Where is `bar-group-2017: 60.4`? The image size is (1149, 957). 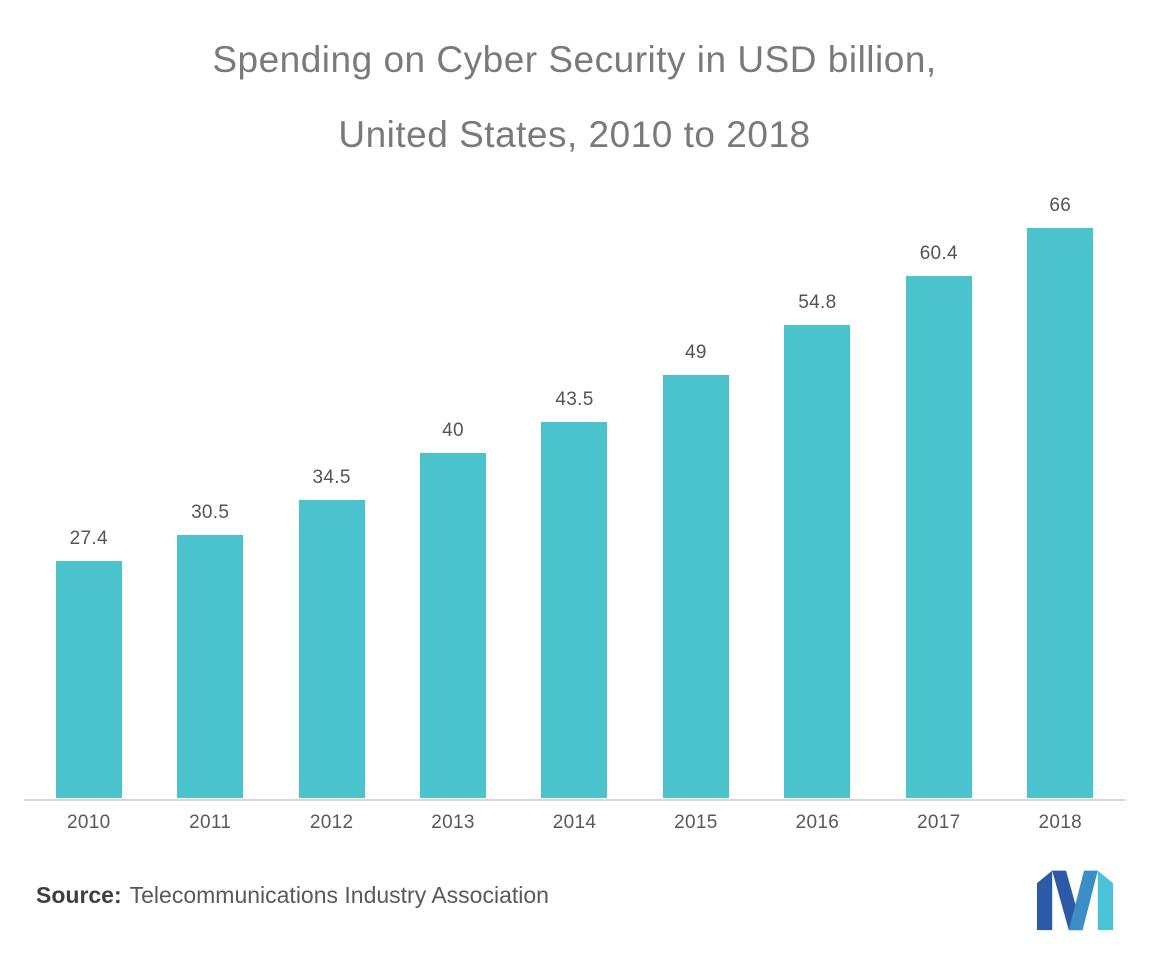
bar-group-2017: 60.4 is located at coordinates (938, 520).